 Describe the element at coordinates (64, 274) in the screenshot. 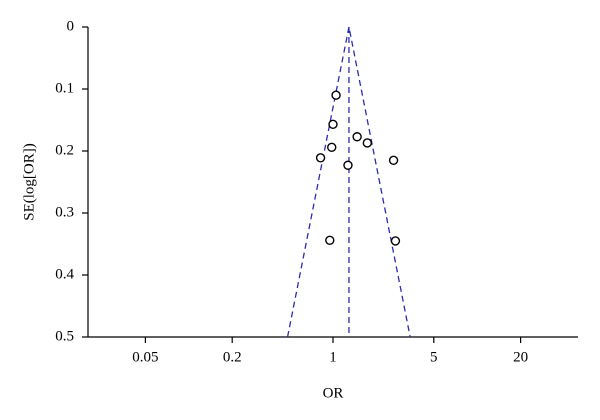

I see `y-tick-label: 0.4` at that location.